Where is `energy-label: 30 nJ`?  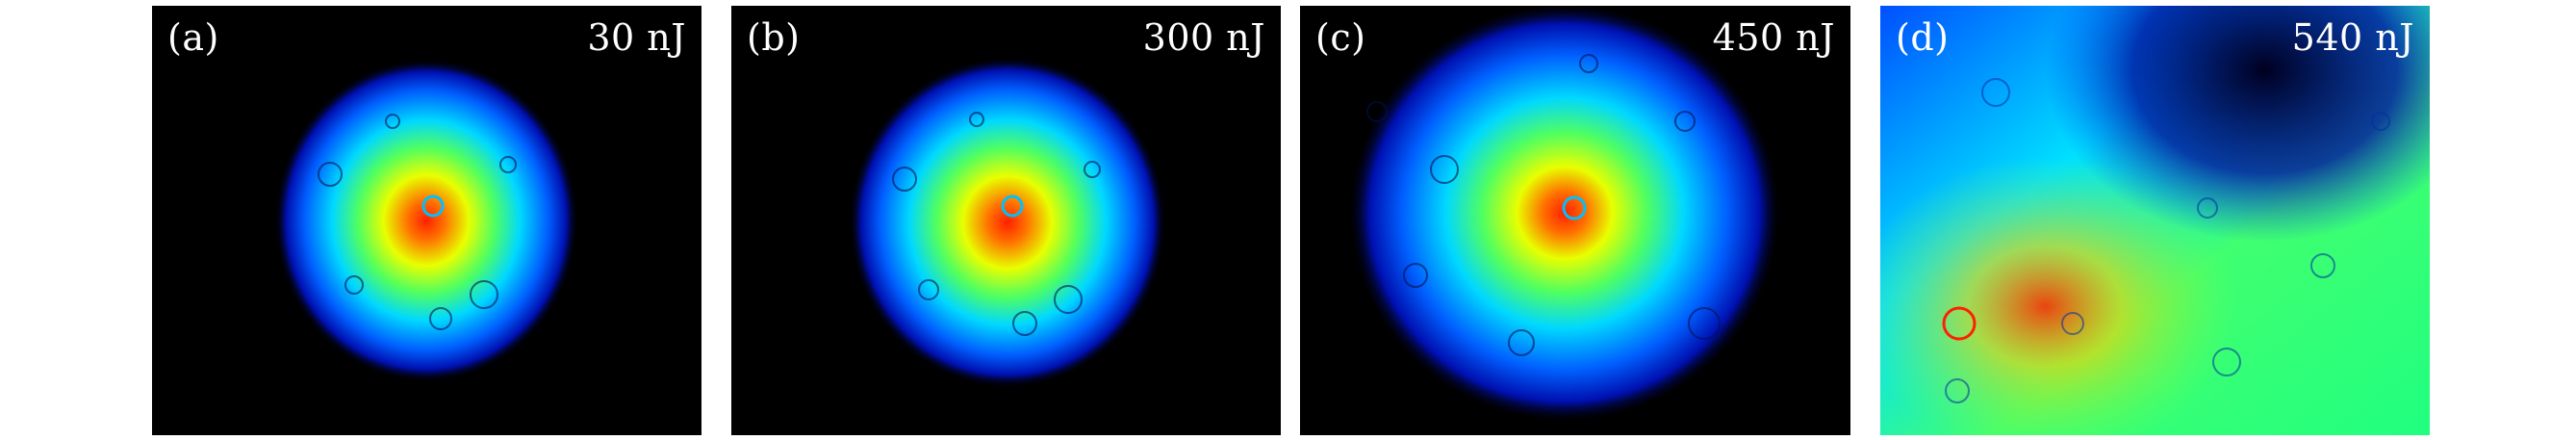 energy-label: 30 nJ is located at coordinates (636, 37).